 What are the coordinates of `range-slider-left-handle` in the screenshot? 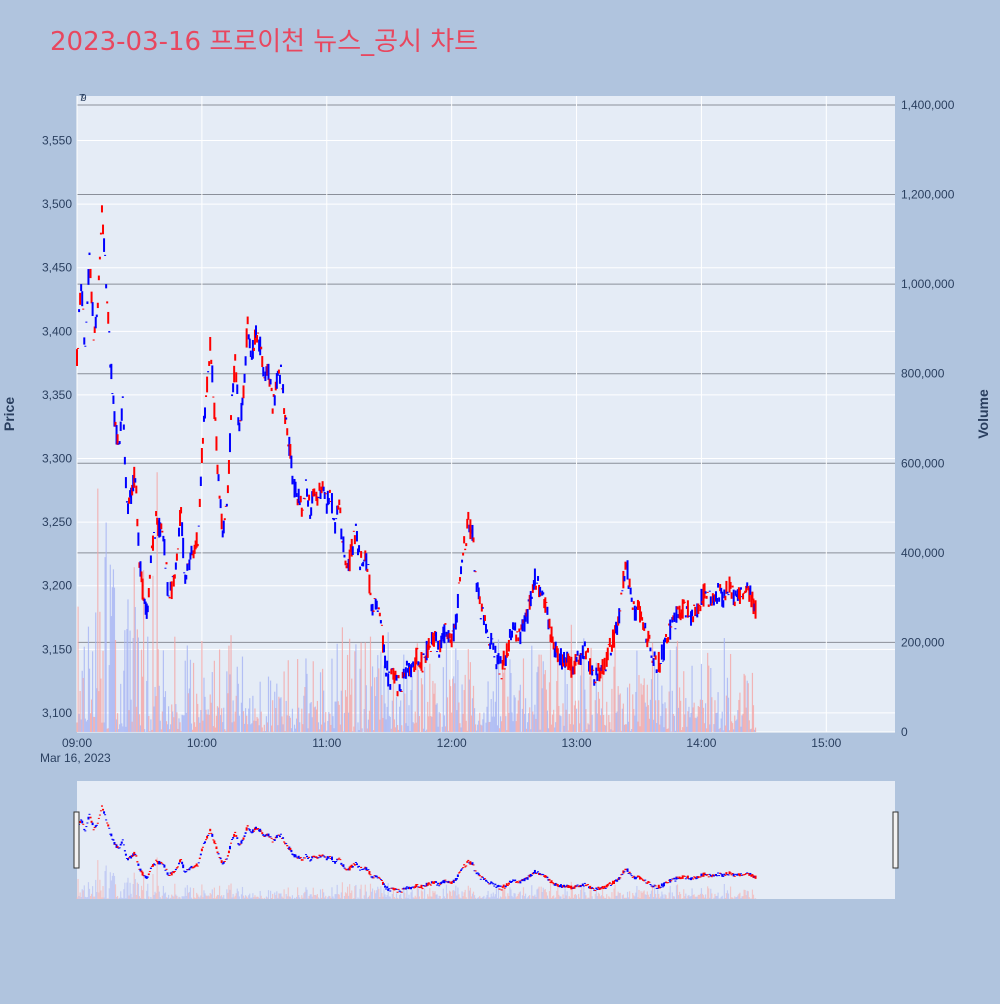 It's located at (76, 840).